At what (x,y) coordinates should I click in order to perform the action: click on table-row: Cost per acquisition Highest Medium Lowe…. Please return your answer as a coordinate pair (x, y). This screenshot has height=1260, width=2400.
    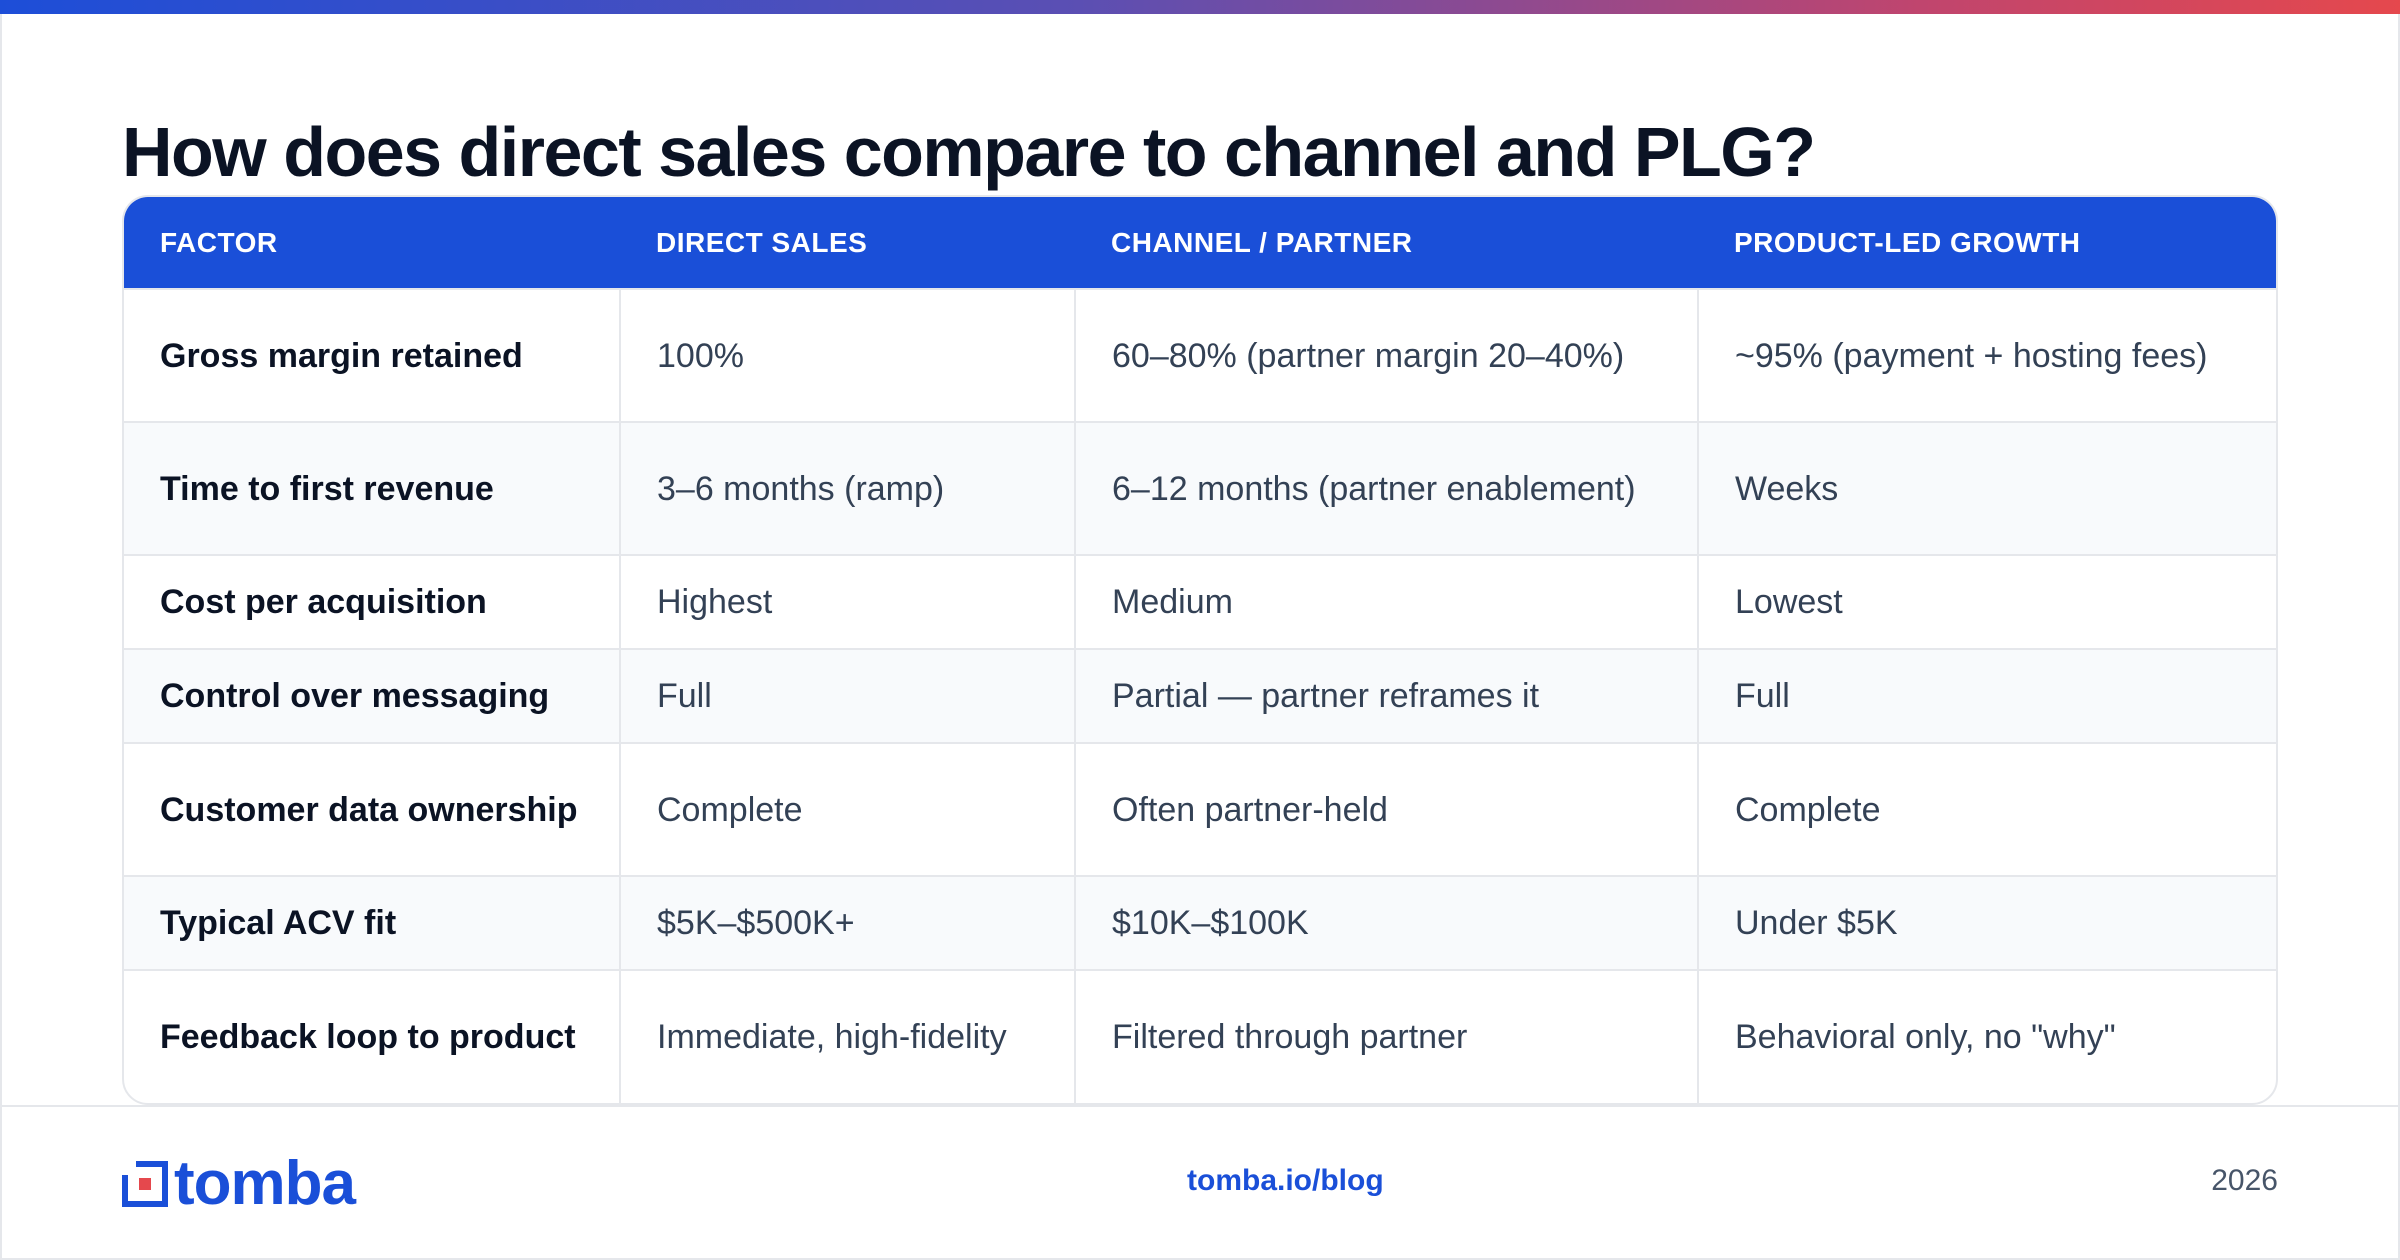
    Looking at the image, I should click on (1200, 602).